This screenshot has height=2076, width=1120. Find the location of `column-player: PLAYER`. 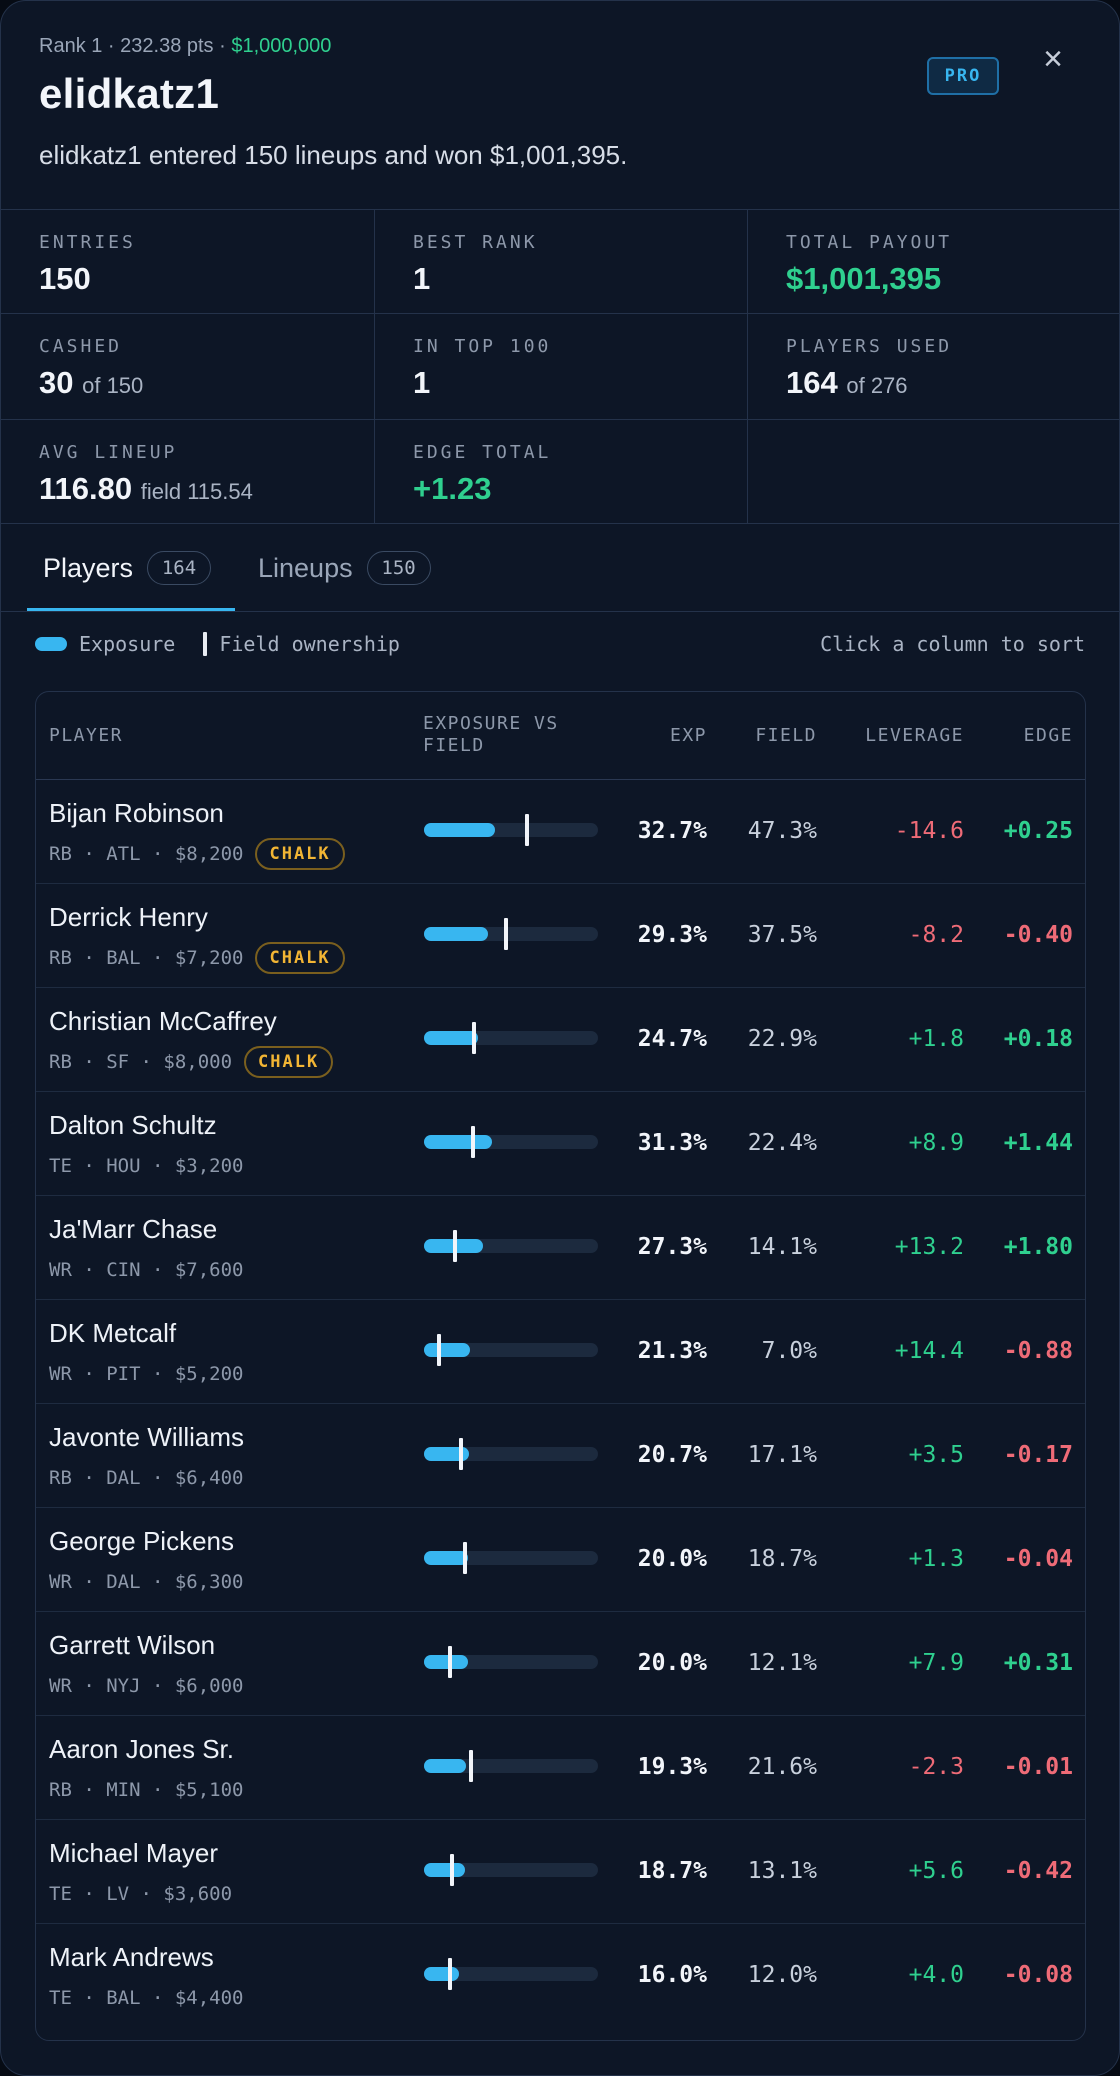

column-player: PLAYER is located at coordinates (86, 735).